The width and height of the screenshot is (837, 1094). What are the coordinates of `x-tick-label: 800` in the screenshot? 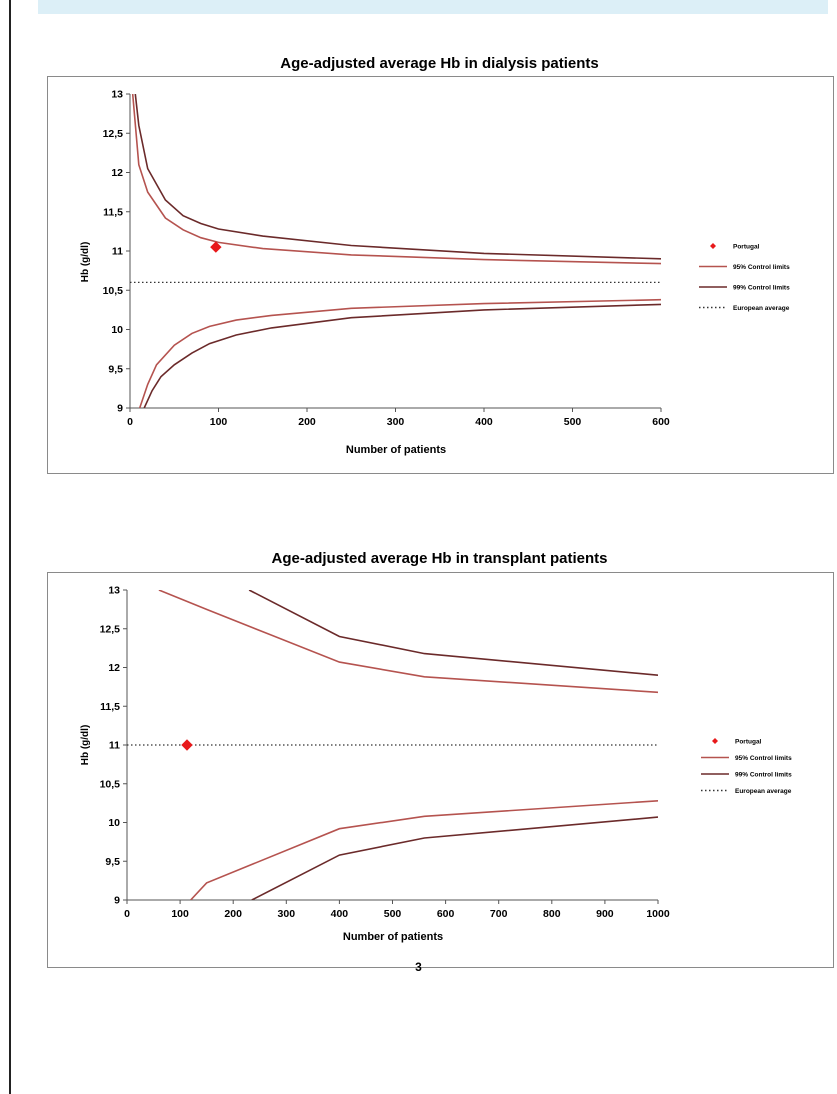 It's located at (552, 914).